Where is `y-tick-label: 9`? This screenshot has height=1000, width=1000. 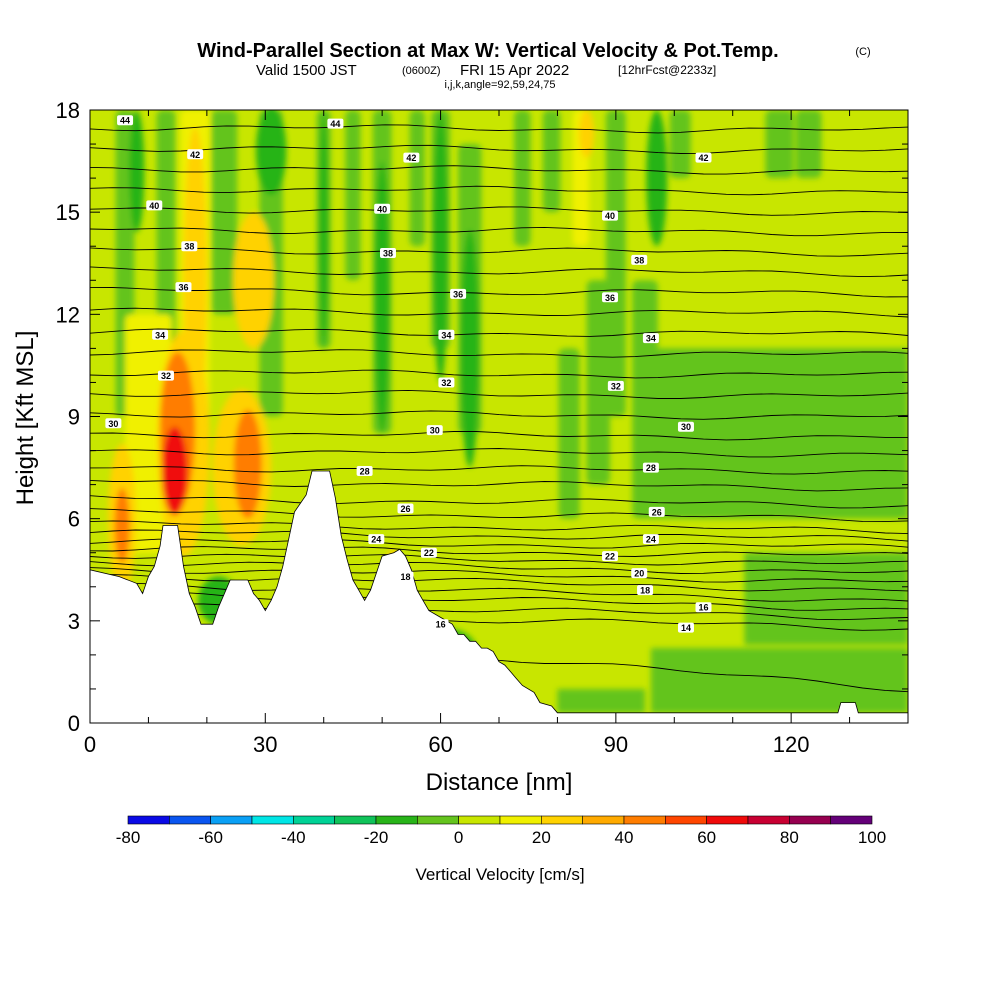 y-tick-label: 9 is located at coordinates (74, 417).